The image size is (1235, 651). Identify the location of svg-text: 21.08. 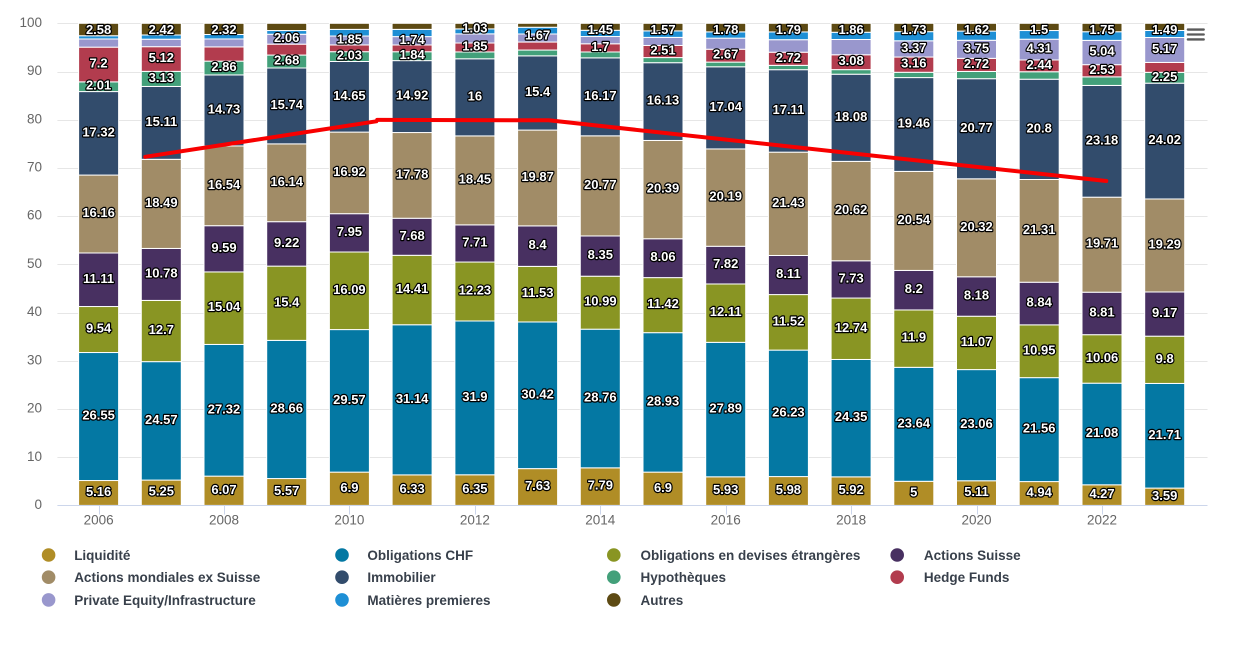
(1102, 432).